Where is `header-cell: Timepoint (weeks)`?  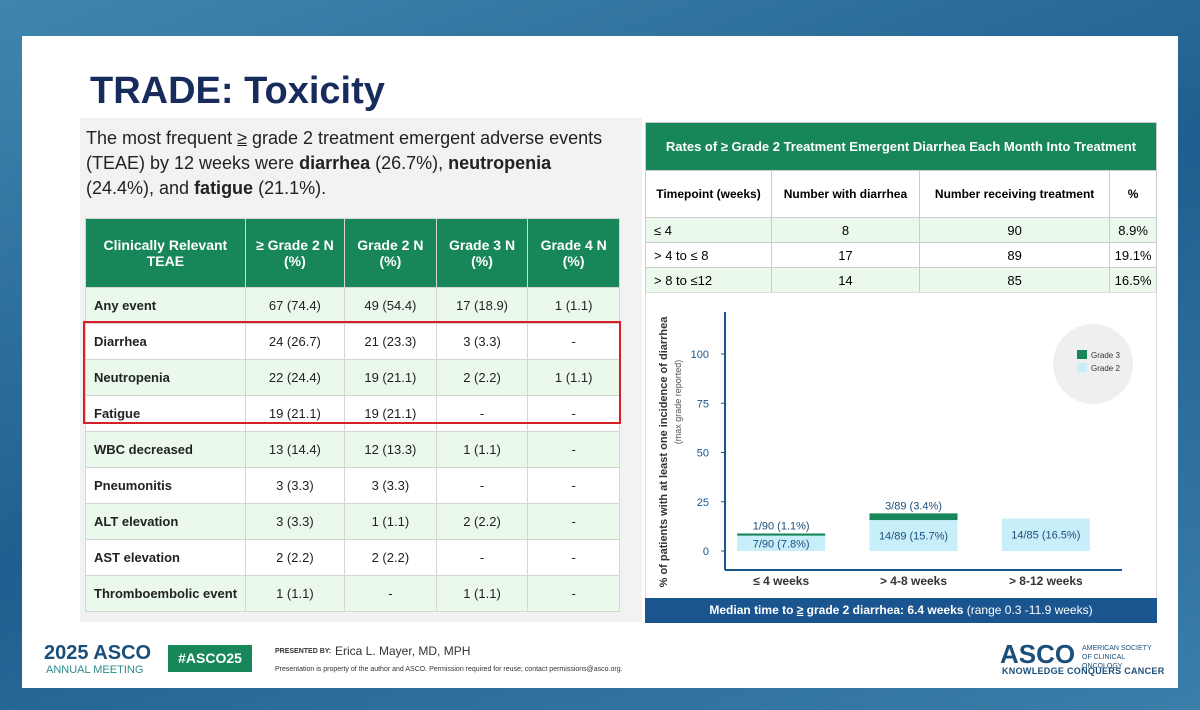 header-cell: Timepoint (weeks) is located at coordinates (708, 194).